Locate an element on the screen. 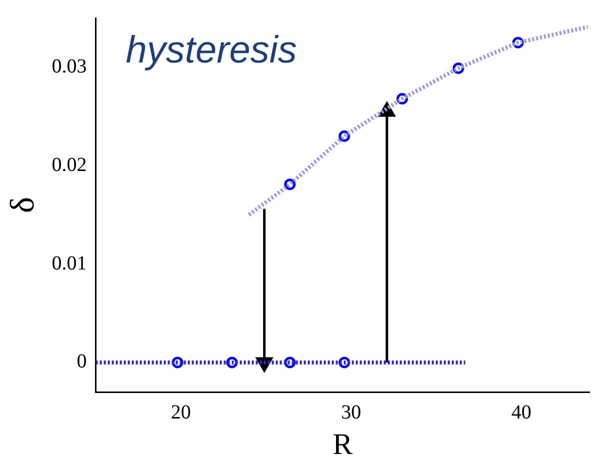 This screenshot has height=464, width=600. y-tick-label: 0.01 is located at coordinates (69, 263).